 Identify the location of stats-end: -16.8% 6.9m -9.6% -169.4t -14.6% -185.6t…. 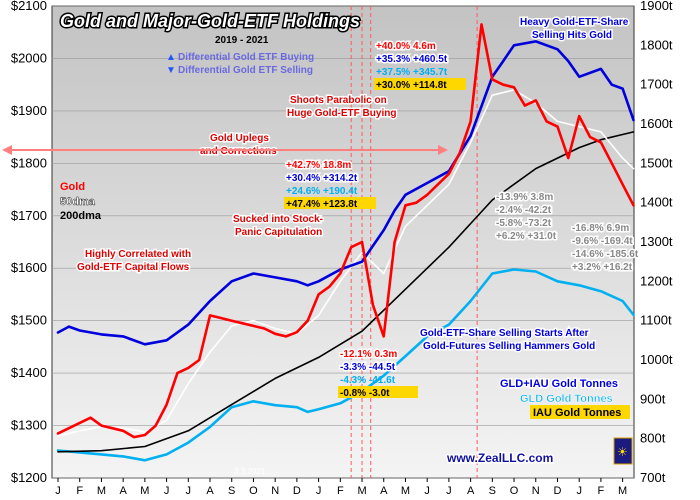
(606, 248).